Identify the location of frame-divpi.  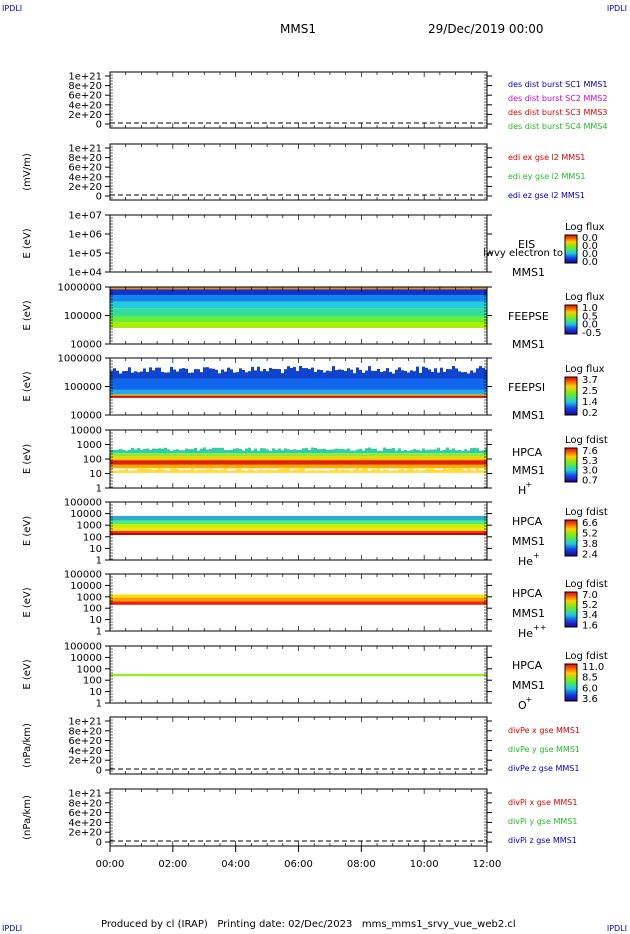
(298, 817).